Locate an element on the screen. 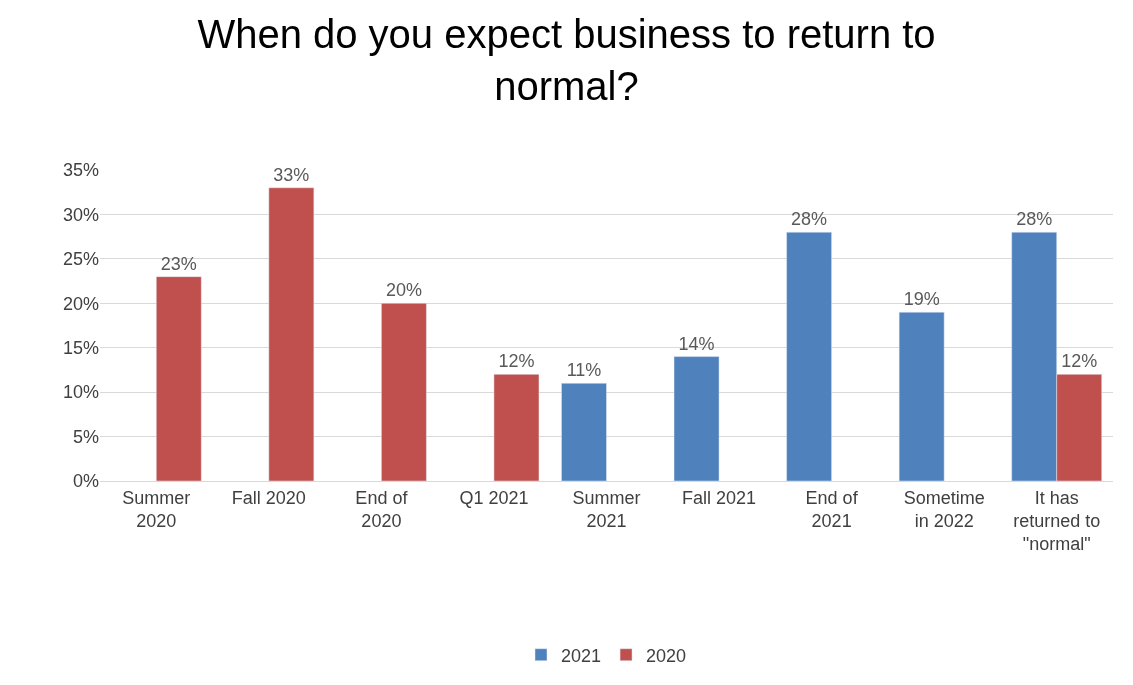  y-tick-label: 25% is located at coordinates (80, 259).